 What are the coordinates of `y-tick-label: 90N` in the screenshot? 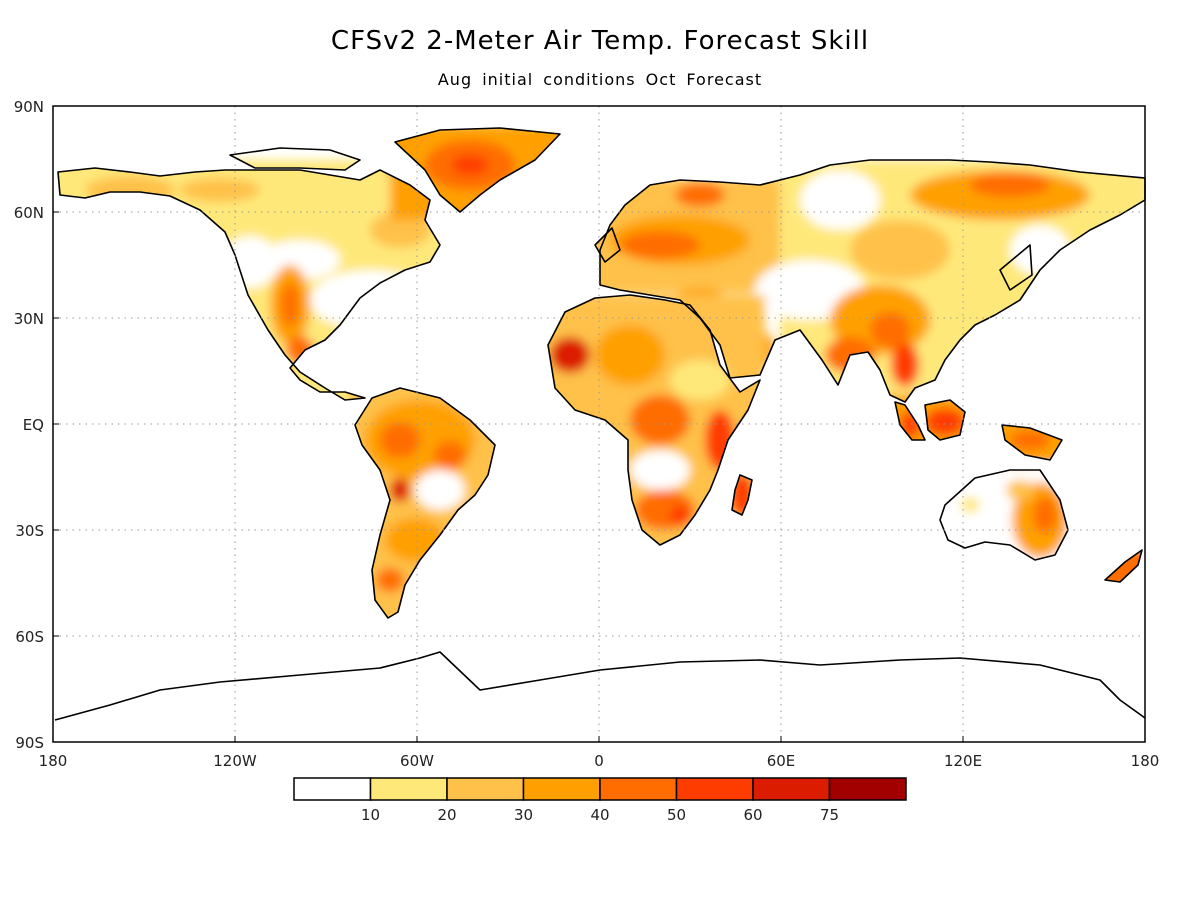 It's located at (29, 107).